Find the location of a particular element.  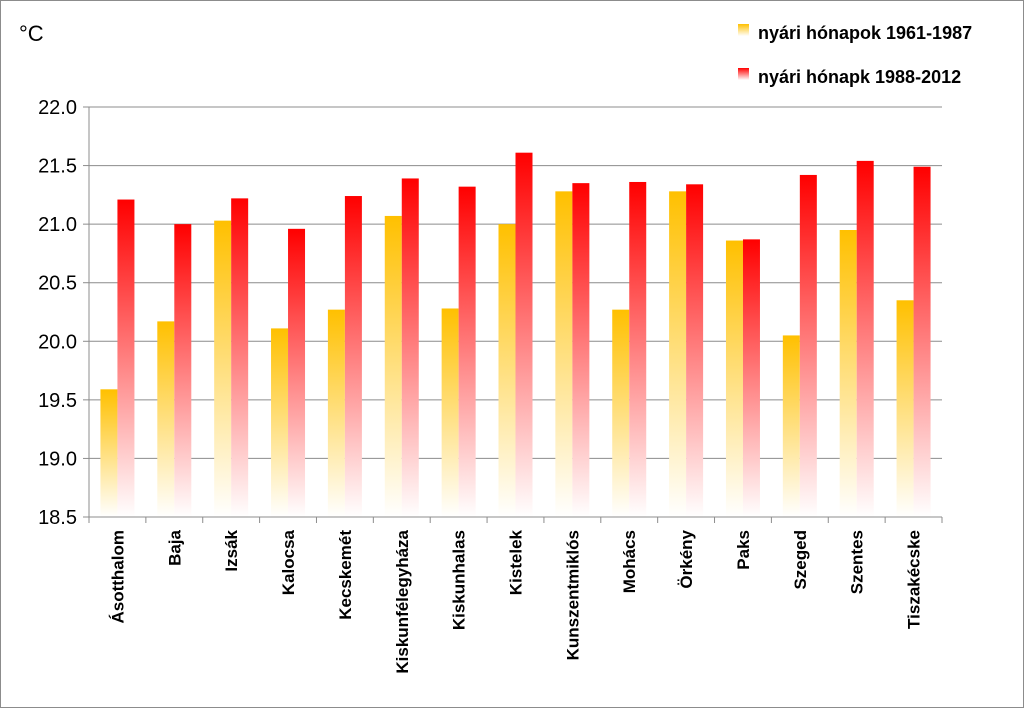

y-tick-label: 21.0 is located at coordinates (57, 225).